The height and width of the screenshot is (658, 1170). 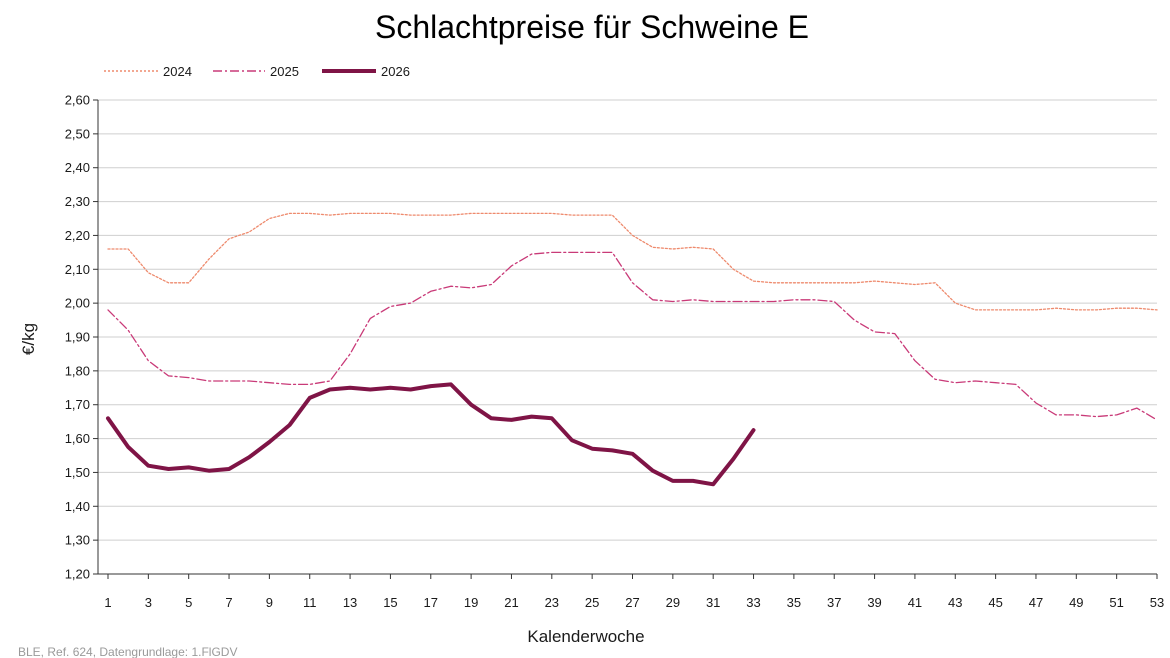 I want to click on series-line-2024, so click(x=632, y=261).